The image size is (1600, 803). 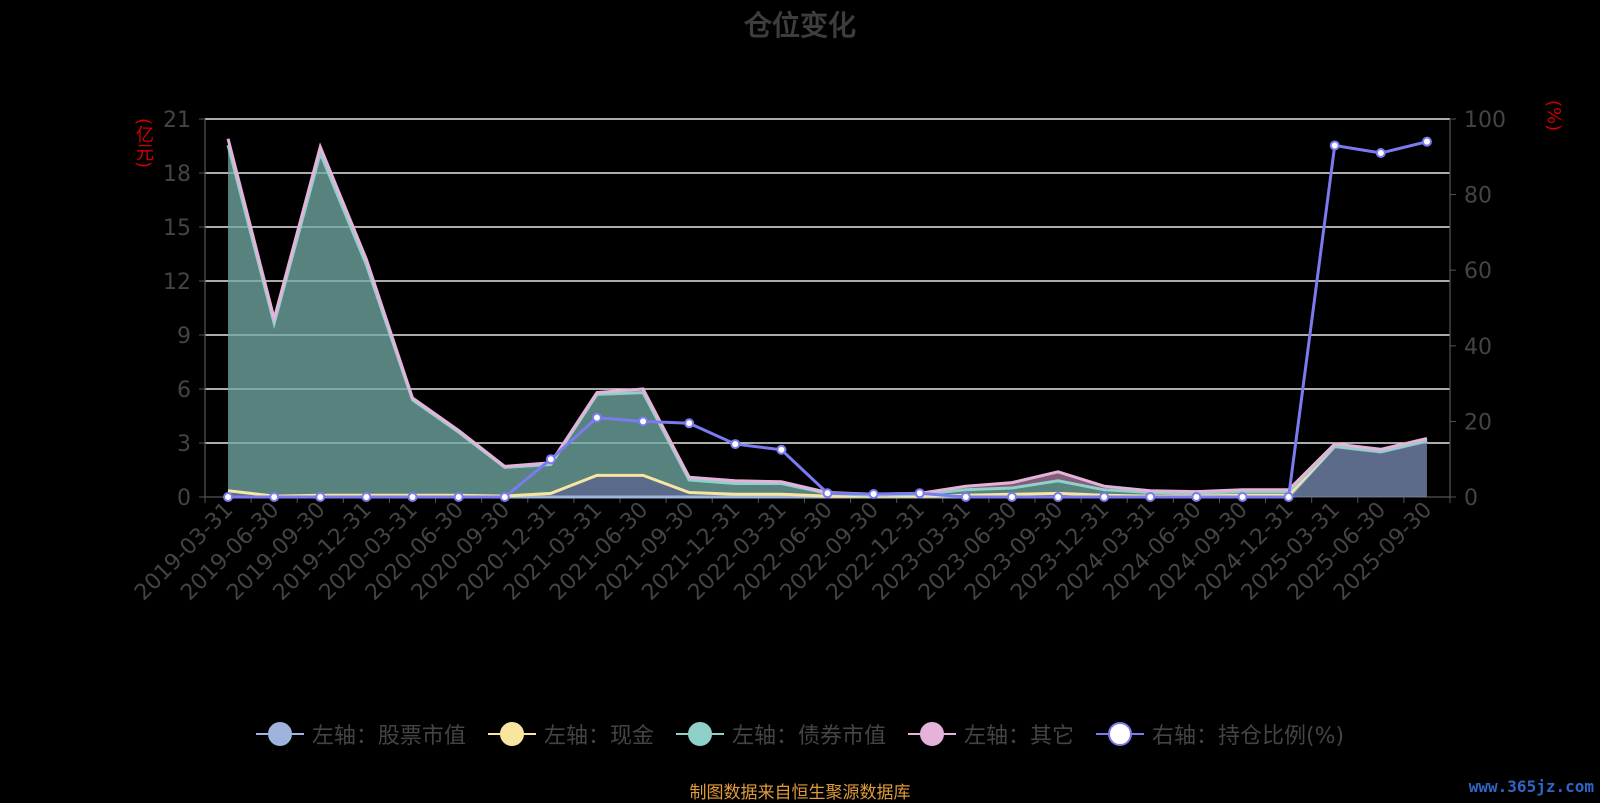 What do you see at coordinates (184, 390) in the screenshot?
I see `left-tick-label: 6` at bounding box center [184, 390].